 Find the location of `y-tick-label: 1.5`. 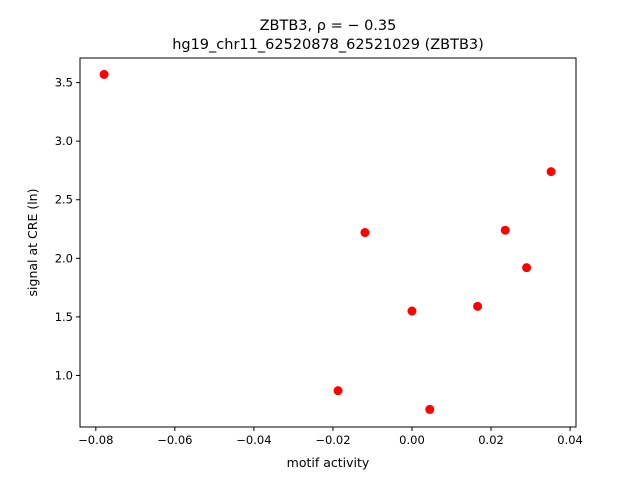

y-tick-label: 1.5 is located at coordinates (64, 317).